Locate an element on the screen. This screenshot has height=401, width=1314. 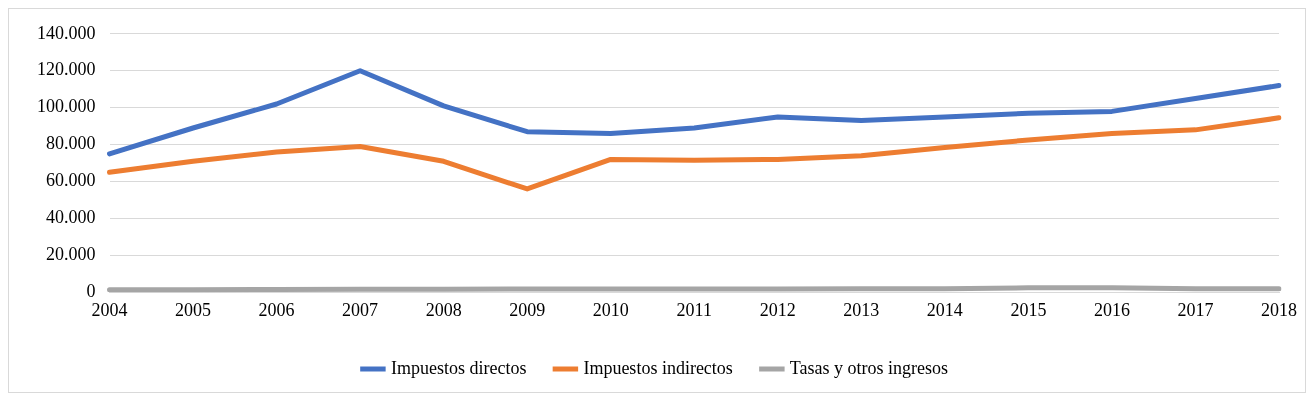
x-tick-label: 2018 is located at coordinates (1279, 309).